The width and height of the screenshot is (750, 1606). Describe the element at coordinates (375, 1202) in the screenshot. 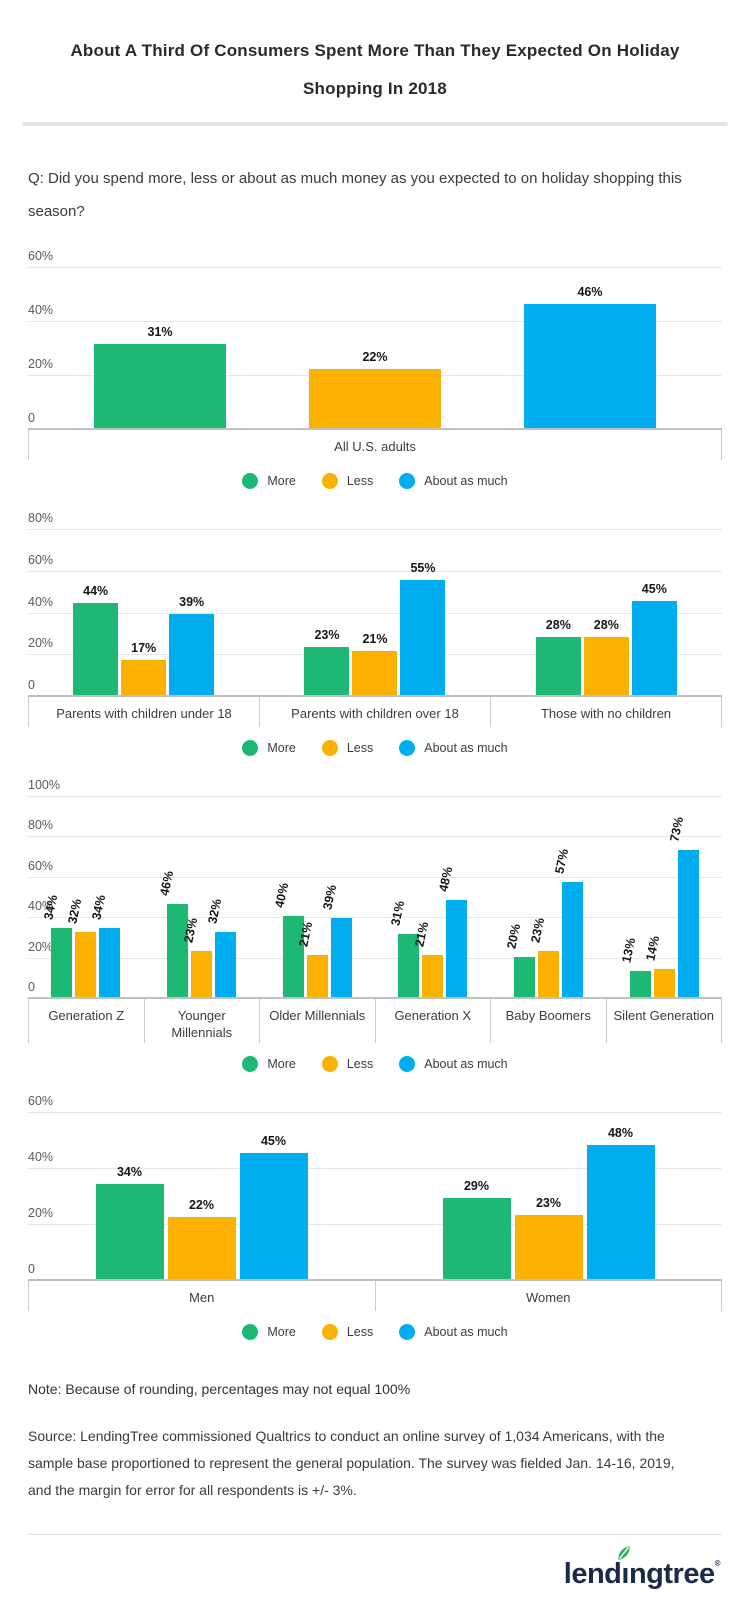

I see `bar-groups: 34% 22% 45% 29% 23% 48%` at that location.